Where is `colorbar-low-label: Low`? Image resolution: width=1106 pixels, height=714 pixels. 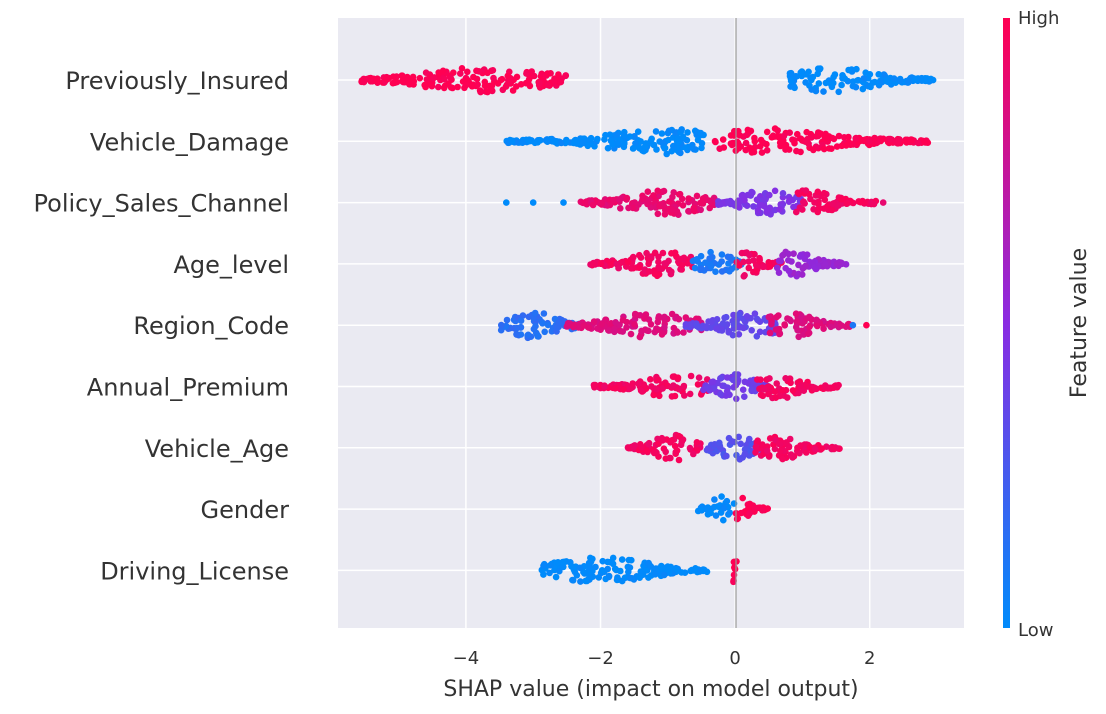 colorbar-low-label: Low is located at coordinates (1035, 630).